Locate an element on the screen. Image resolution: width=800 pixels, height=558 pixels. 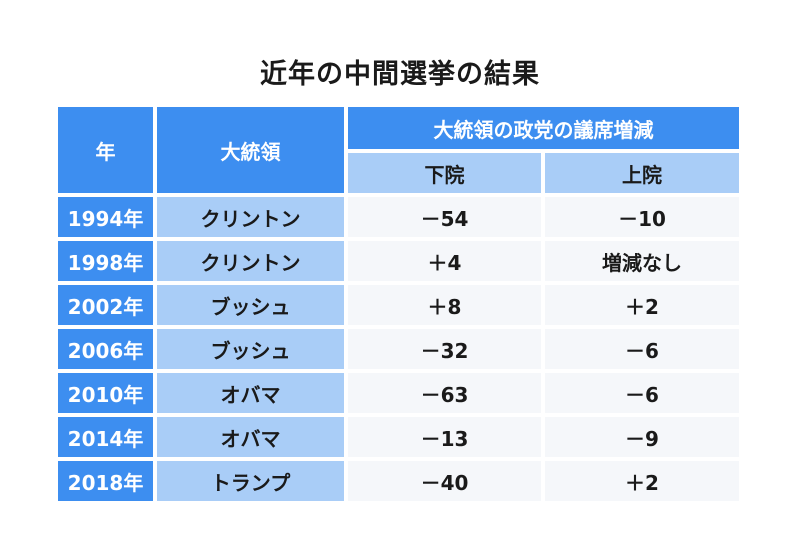
header-seats-change: 大統領の政党の議席増減 is located at coordinates (543, 128).